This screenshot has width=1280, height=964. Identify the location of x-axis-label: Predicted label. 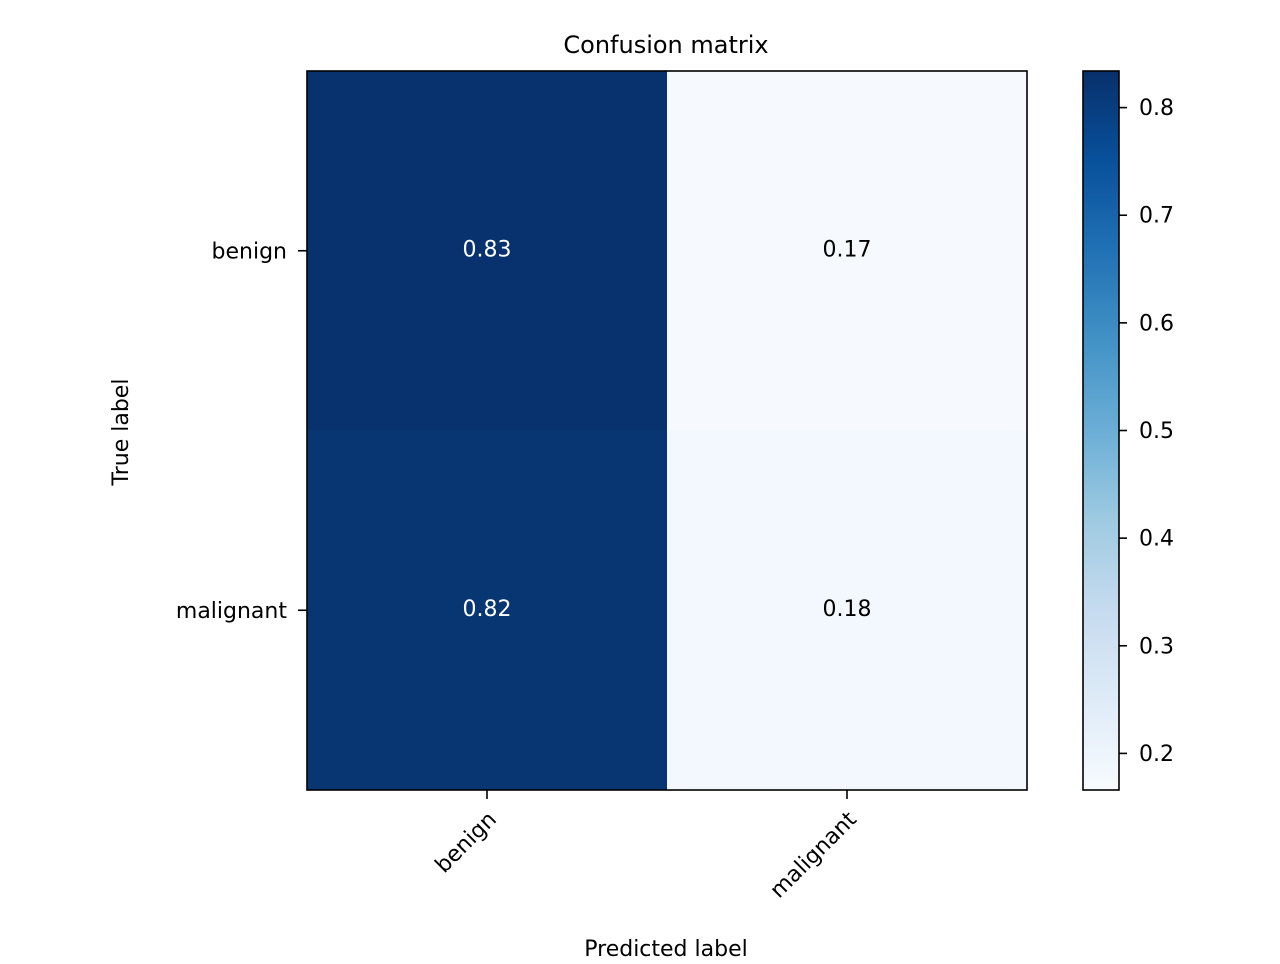
(665, 948).